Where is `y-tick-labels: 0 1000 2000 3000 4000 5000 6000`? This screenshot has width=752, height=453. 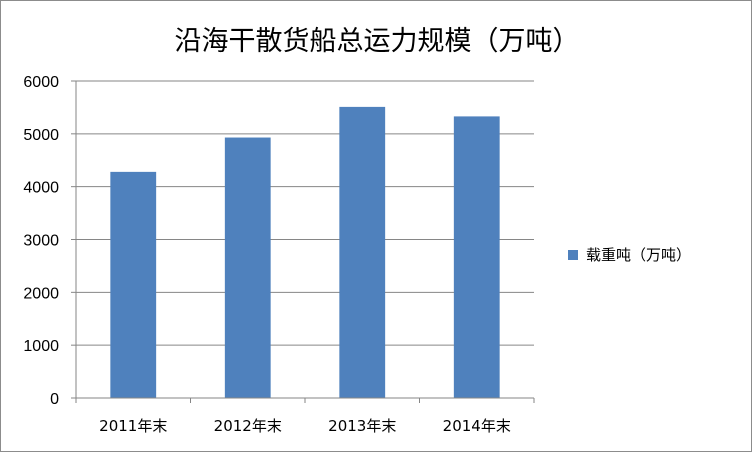
y-tick-labels: 0 1000 2000 3000 4000 5000 6000 is located at coordinates (41, 241).